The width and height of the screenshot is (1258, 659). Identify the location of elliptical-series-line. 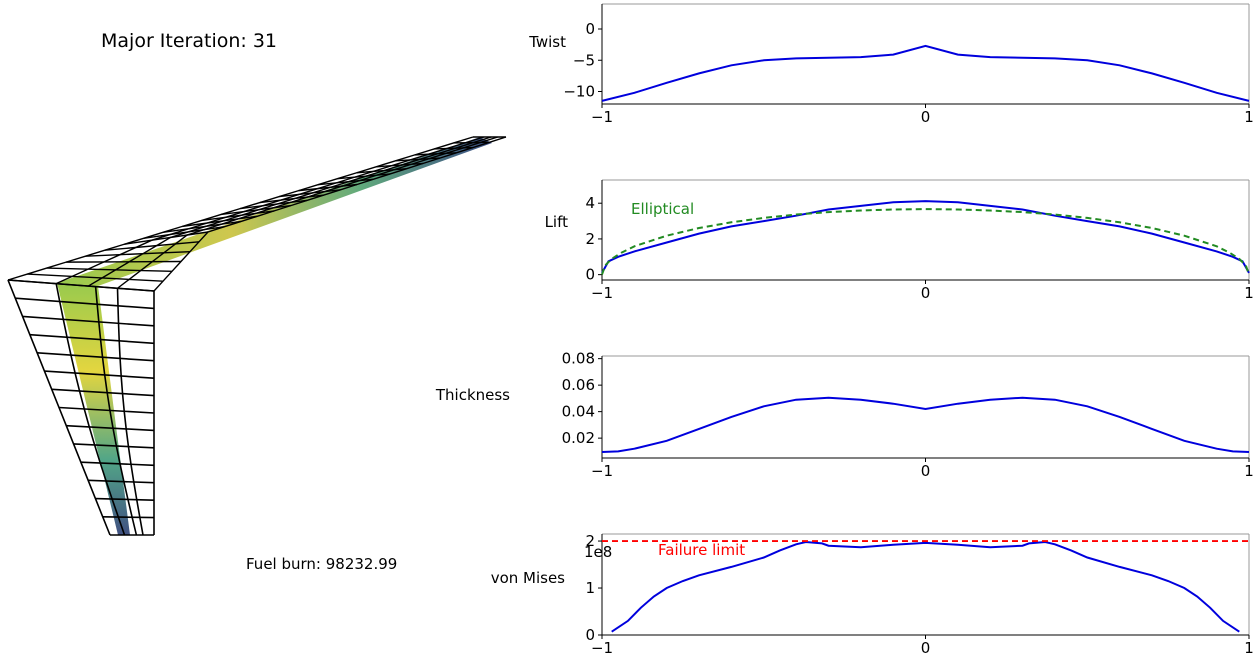
(925, 241).